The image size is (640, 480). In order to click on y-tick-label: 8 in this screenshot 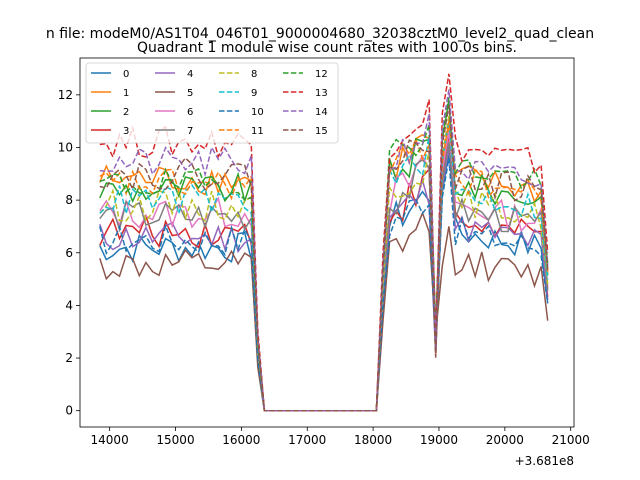, I will do `click(69, 200)`.